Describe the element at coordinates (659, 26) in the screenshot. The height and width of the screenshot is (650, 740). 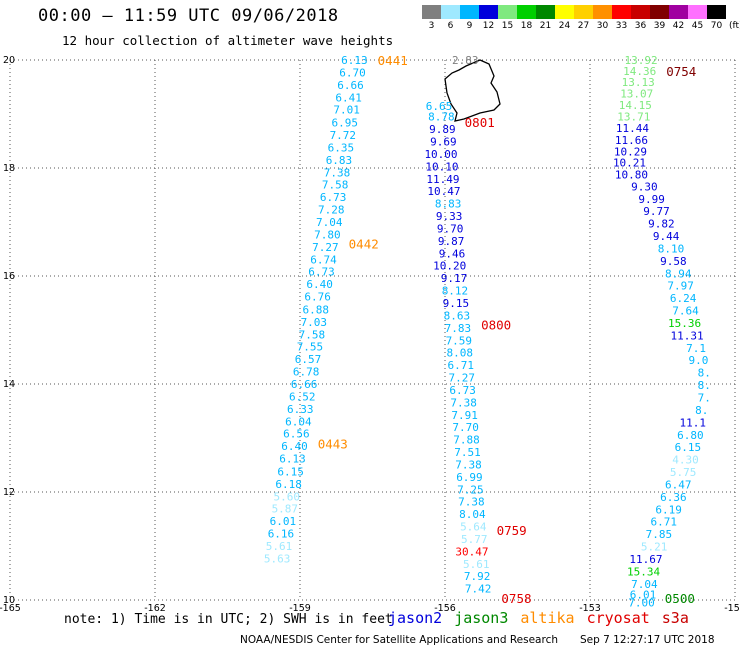
I see `color-bin-label: 39` at that location.